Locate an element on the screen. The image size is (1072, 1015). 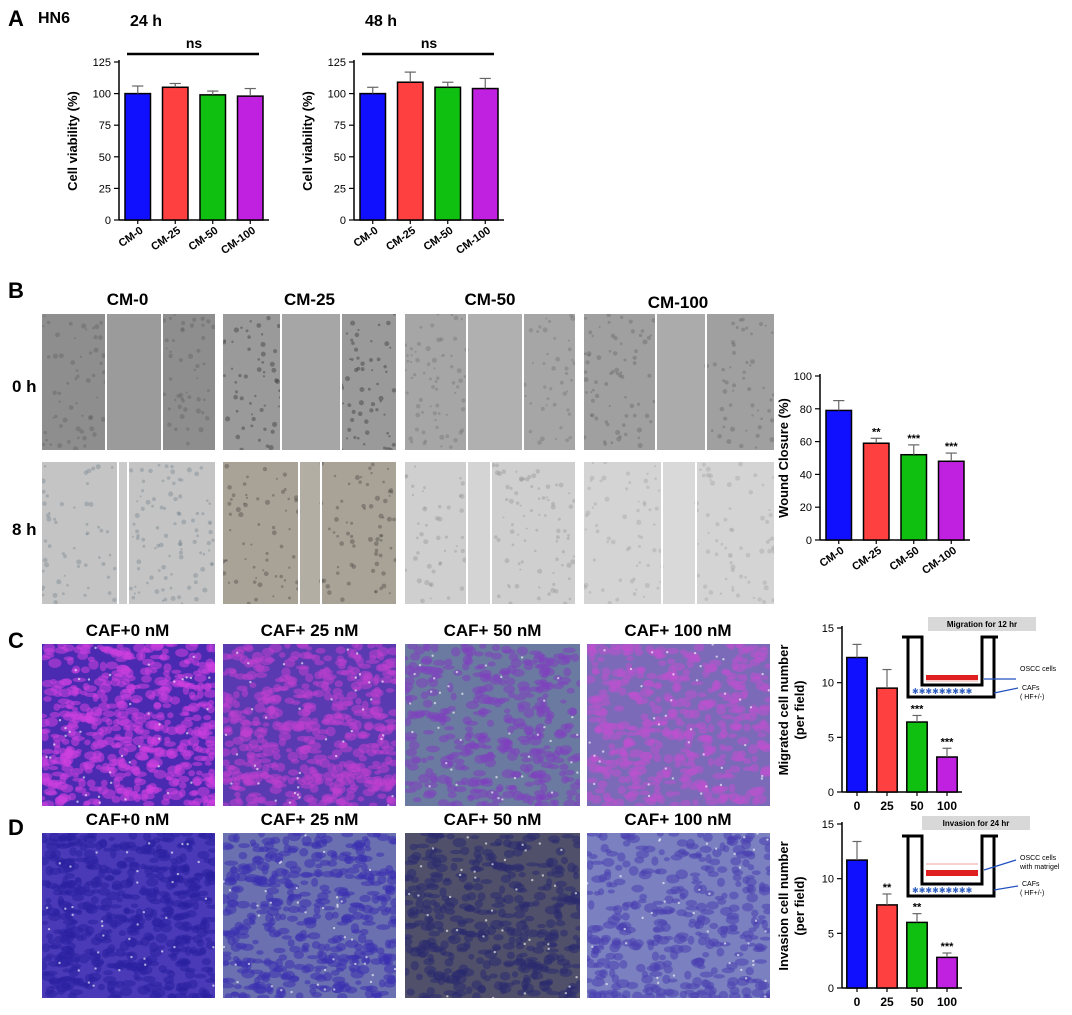
y-axis-label: Wound Closure (%) is located at coordinates (783, 458).